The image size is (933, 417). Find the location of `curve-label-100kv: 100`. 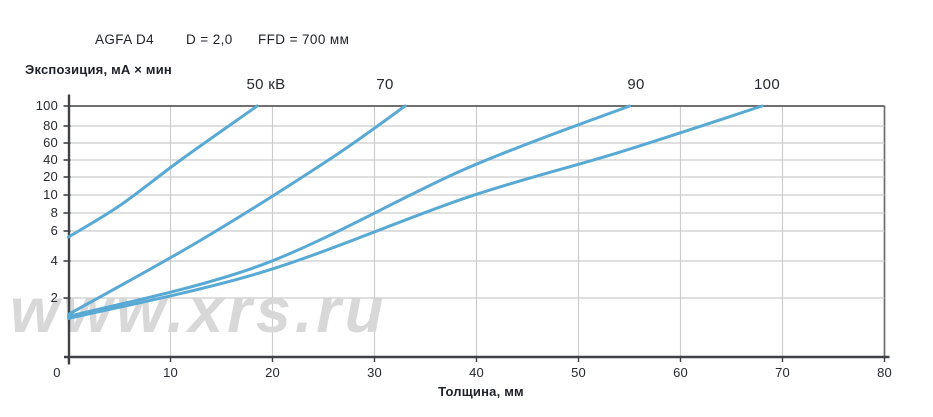

curve-label-100kv: 100 is located at coordinates (767, 84).